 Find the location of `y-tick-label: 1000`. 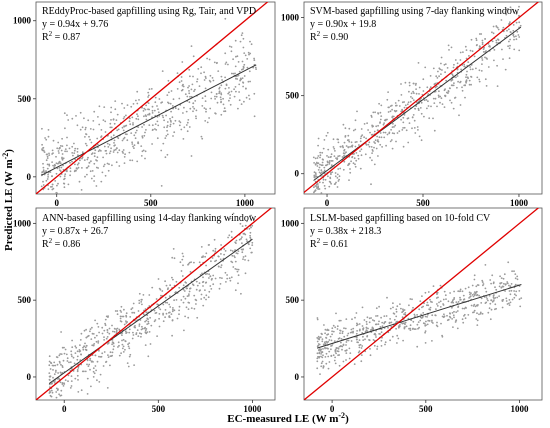

y-tick-label: 1000 is located at coordinates (290, 223).